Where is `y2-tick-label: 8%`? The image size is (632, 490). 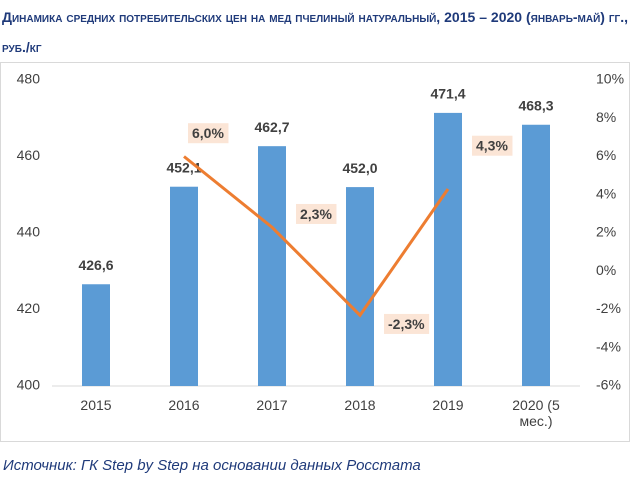
y2-tick-label: 8% is located at coordinates (606, 117).